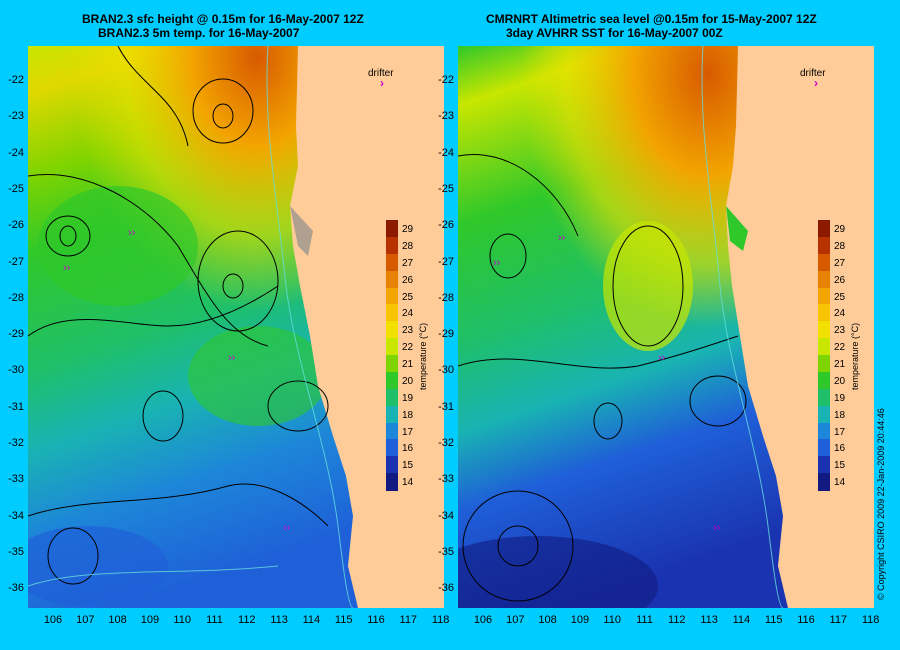 This screenshot has height=650, width=900. Describe the element at coordinates (840, 449) in the screenshot. I see `colorbar-tick-label: 16` at that location.